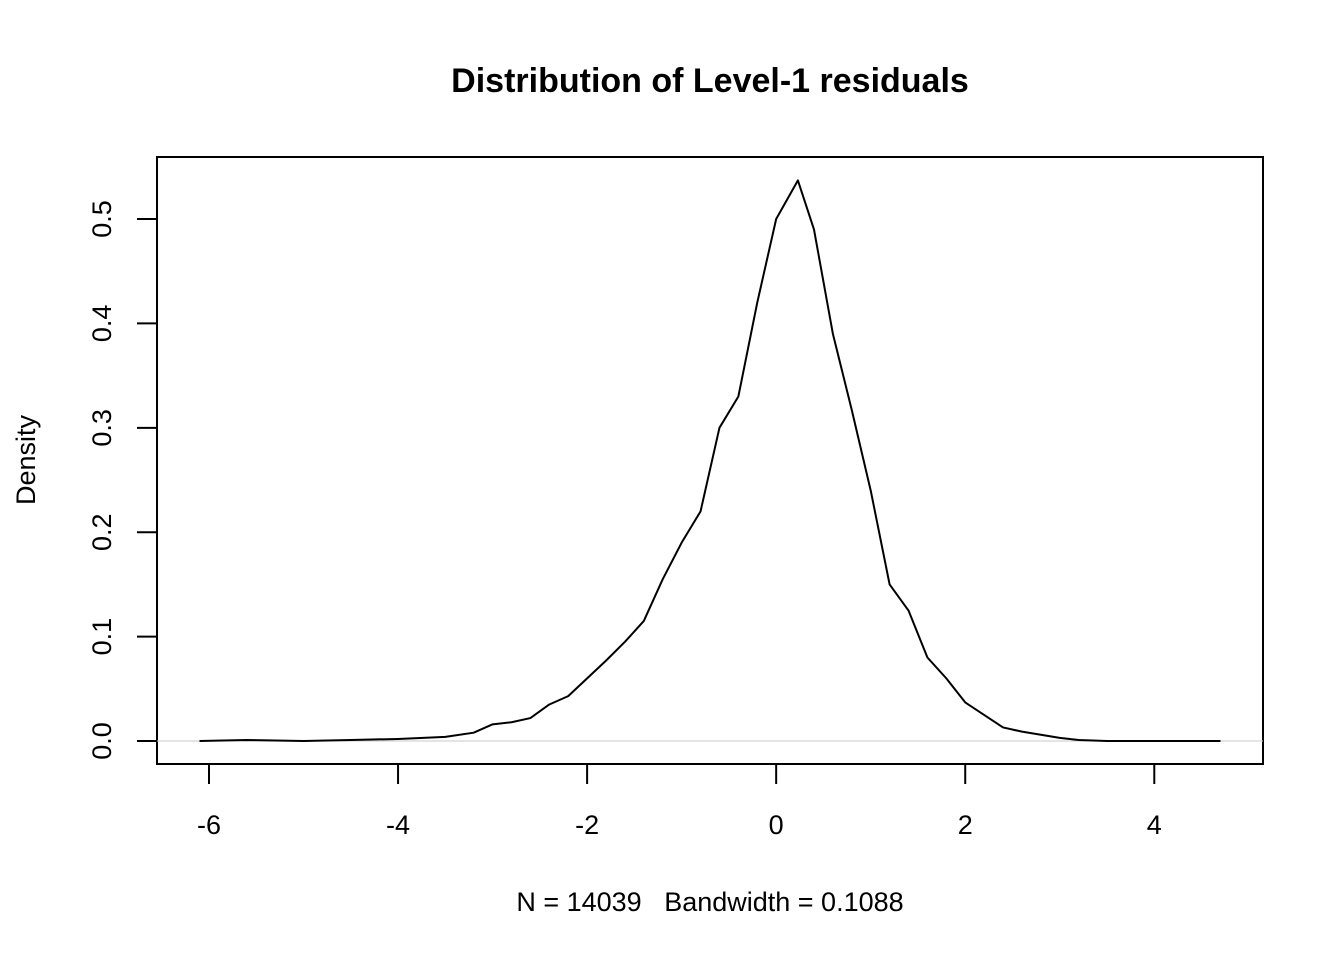  What do you see at coordinates (709, 902) in the screenshot?
I see `x-axis-label: N = 14039 Bandwidth = 0.1088` at bounding box center [709, 902].